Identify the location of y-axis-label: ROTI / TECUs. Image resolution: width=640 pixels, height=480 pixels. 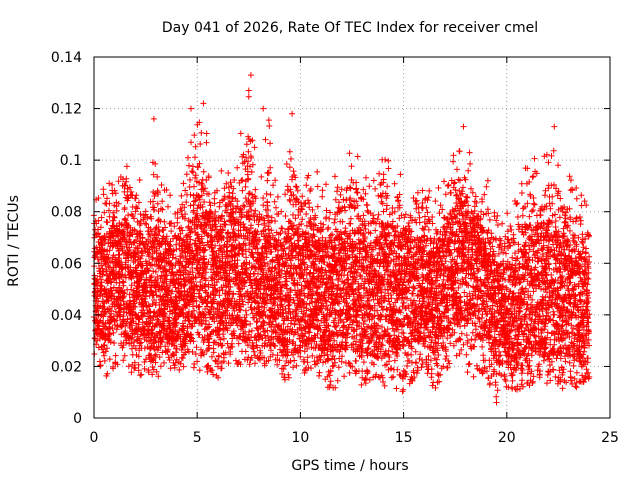
(14, 241).